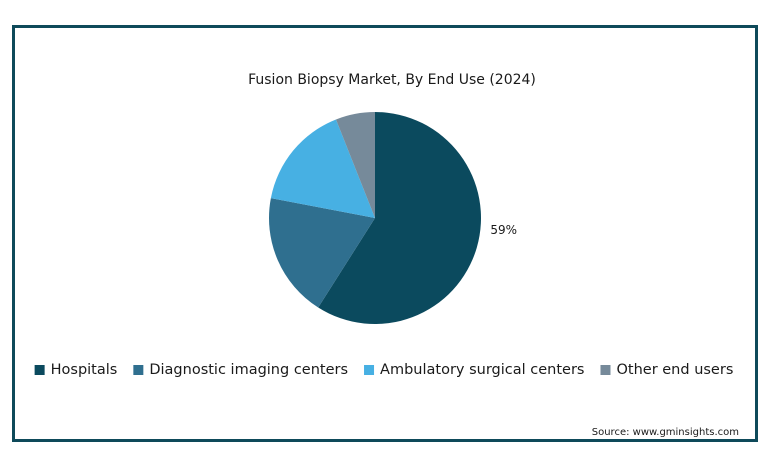 The width and height of the screenshot is (778, 451). What do you see at coordinates (665, 432) in the screenshot?
I see `source: Source: www.gminsights.com` at bounding box center [665, 432].